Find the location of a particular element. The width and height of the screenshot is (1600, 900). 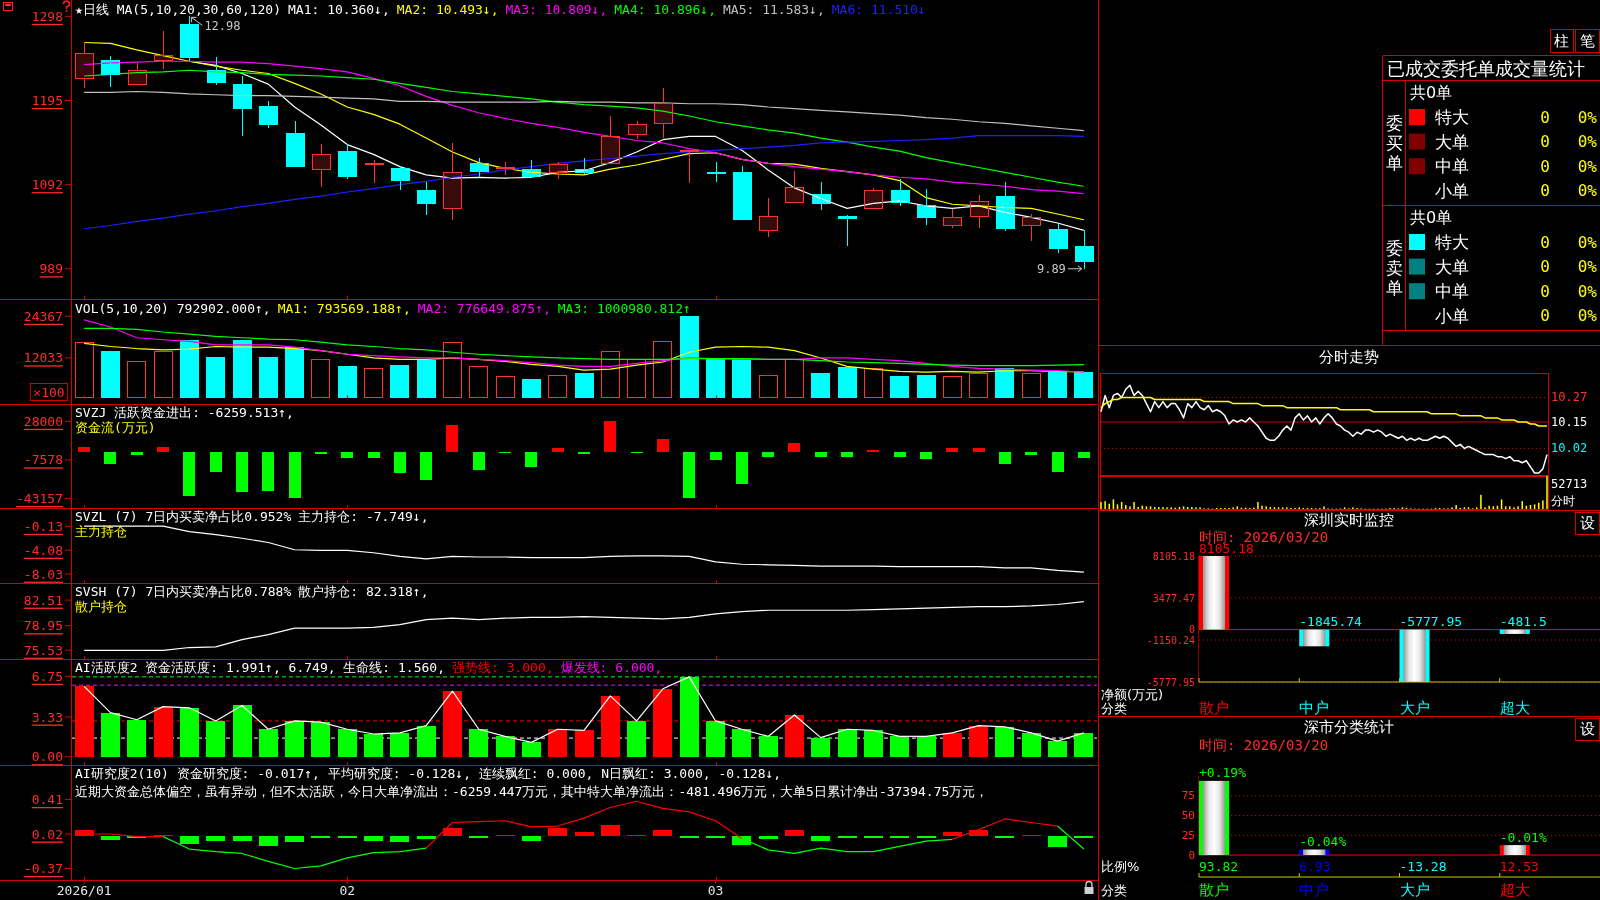

y-tick-label: -8.03 is located at coordinates (43, 574).